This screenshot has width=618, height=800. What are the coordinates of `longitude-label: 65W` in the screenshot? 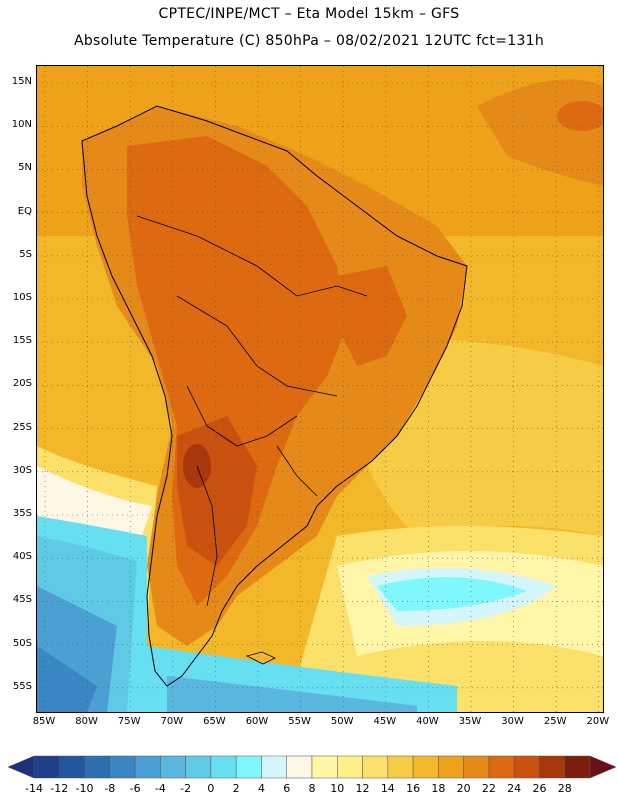 It's located at (214, 721).